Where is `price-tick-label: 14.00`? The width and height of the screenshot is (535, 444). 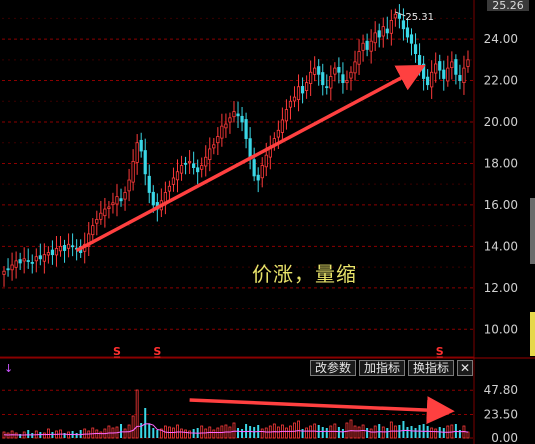 price-tick-label: 14.00 is located at coordinates (501, 246).